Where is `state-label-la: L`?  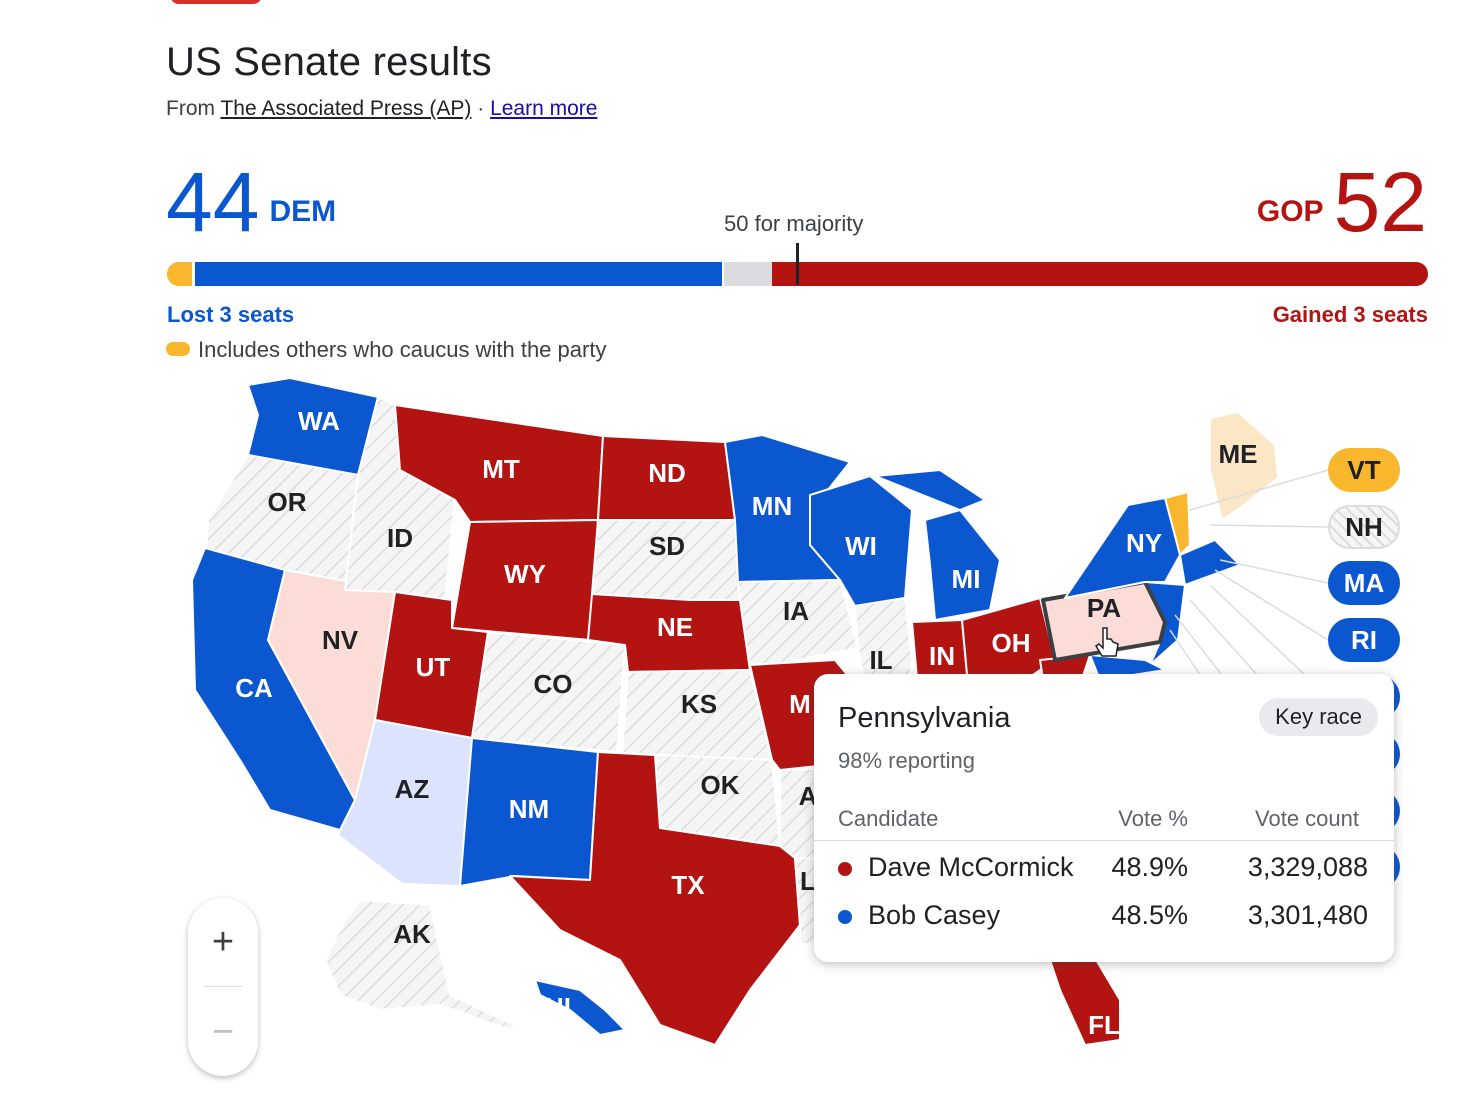 state-label-la: L is located at coordinates (808, 881).